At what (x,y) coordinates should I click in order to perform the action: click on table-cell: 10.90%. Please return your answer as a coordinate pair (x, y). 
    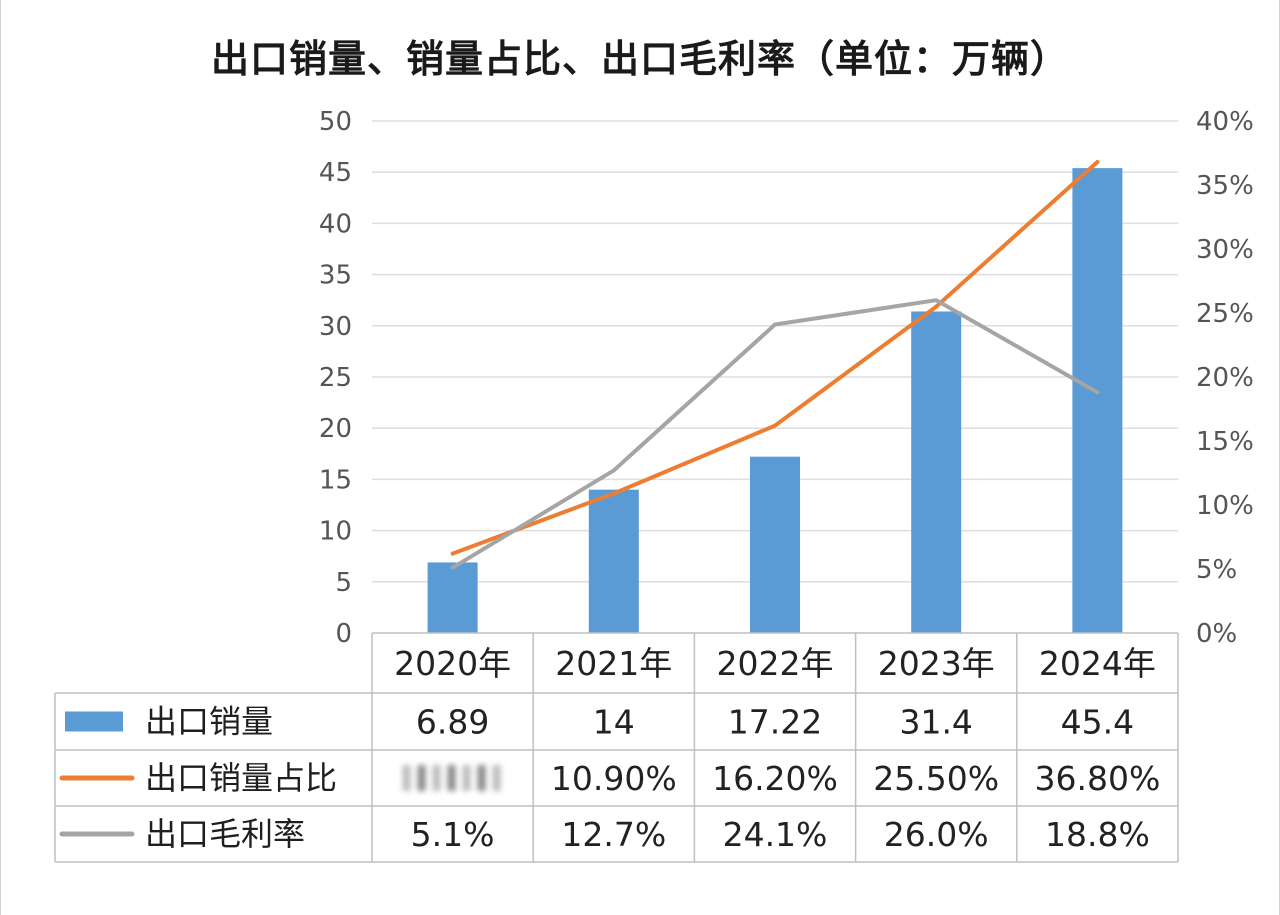
    Looking at the image, I should click on (614, 778).